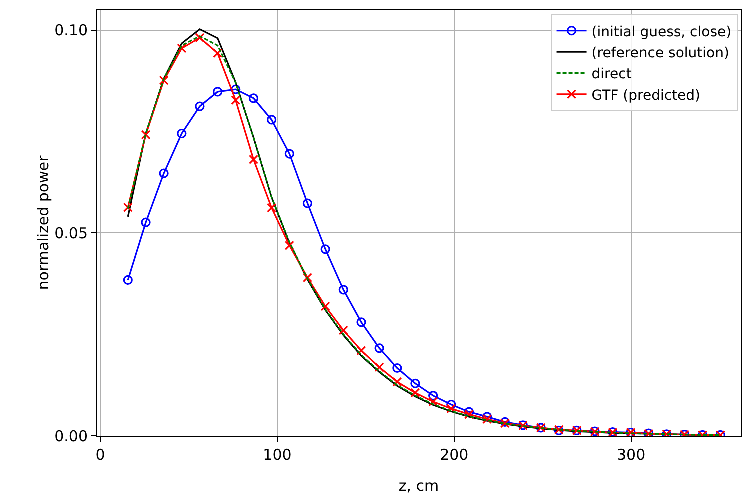  Describe the element at coordinates (71, 233) in the screenshot. I see `y-tick-label: 0.05` at that location.